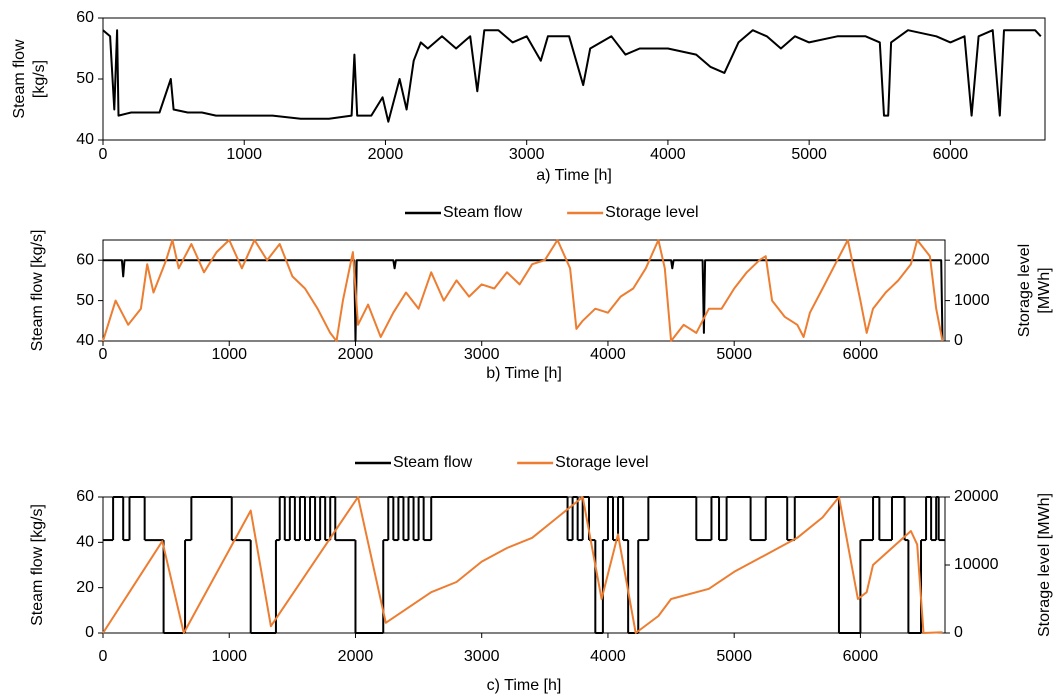 The image size is (1062, 698). What do you see at coordinates (85, 587) in the screenshot?
I see `y-tick-label: 20` at bounding box center [85, 587].